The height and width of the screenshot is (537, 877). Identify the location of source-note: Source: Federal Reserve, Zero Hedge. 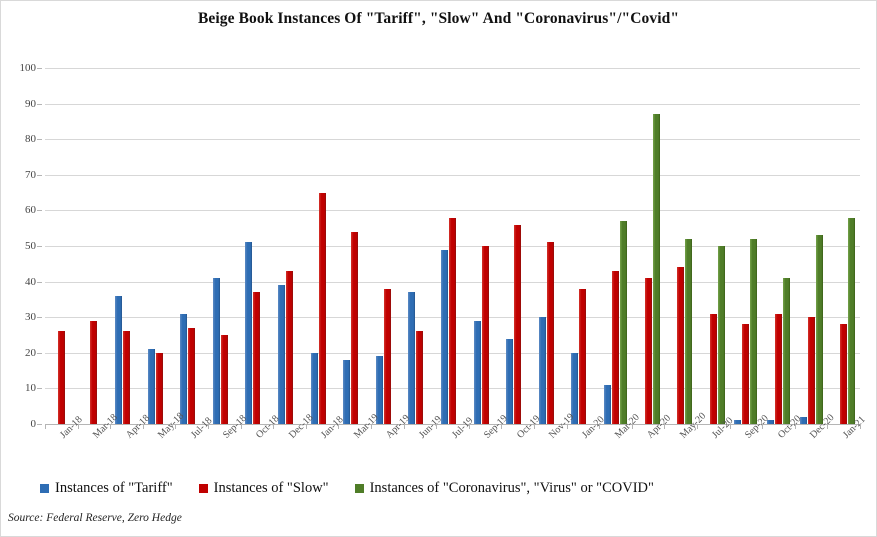
(95, 518).